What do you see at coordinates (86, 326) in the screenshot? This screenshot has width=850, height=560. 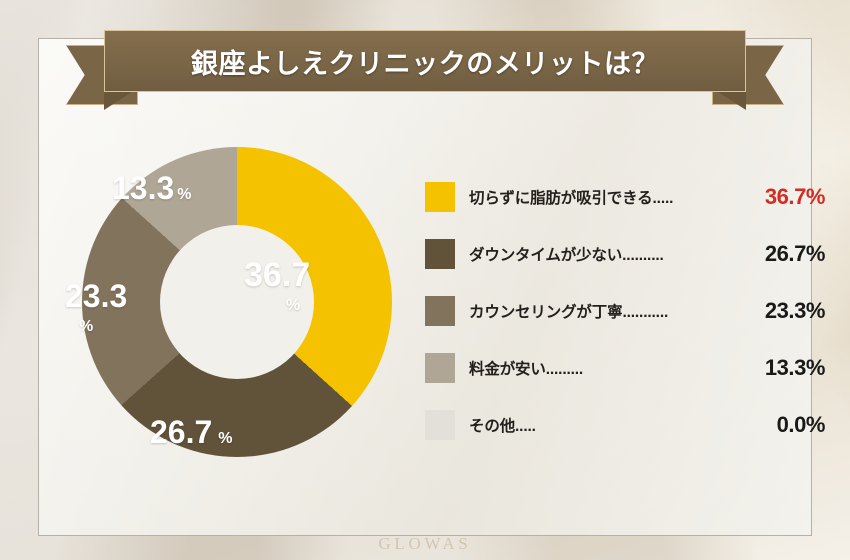 I see `slice-unit-2: %` at bounding box center [86, 326].